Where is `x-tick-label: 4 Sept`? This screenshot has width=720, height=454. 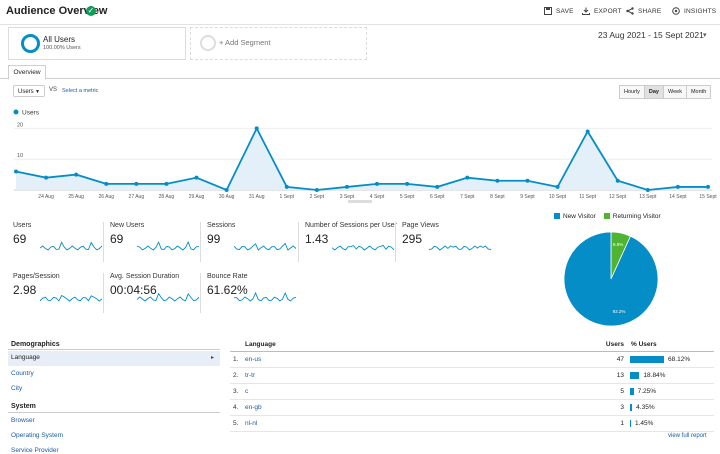
x-tick-label: 4 Sept is located at coordinates (377, 197).